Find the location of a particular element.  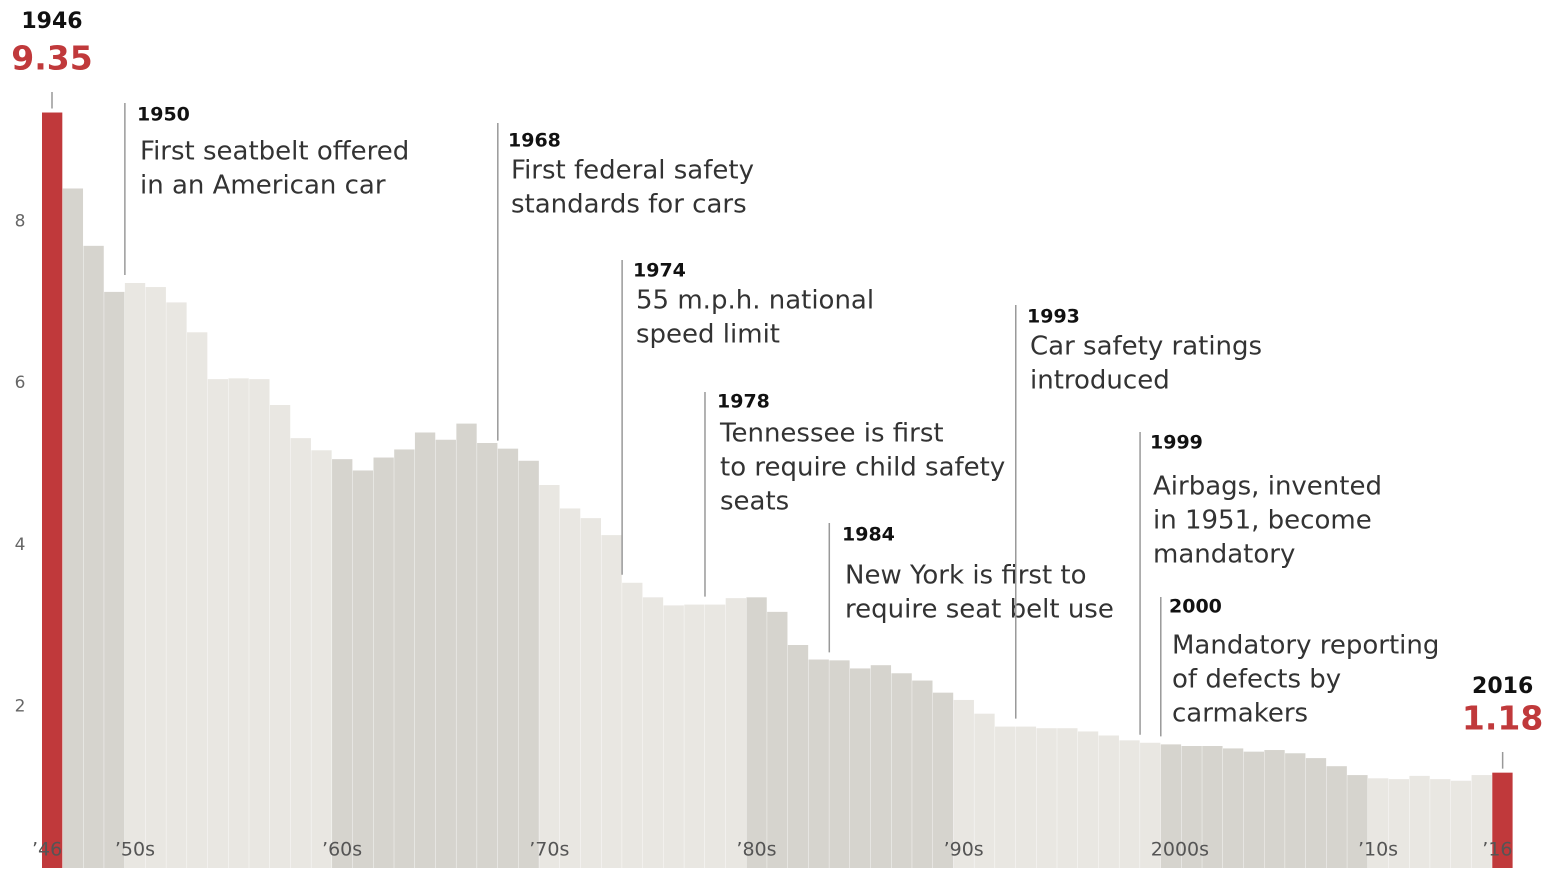

x-tick-label: ’10s is located at coordinates (1378, 850).